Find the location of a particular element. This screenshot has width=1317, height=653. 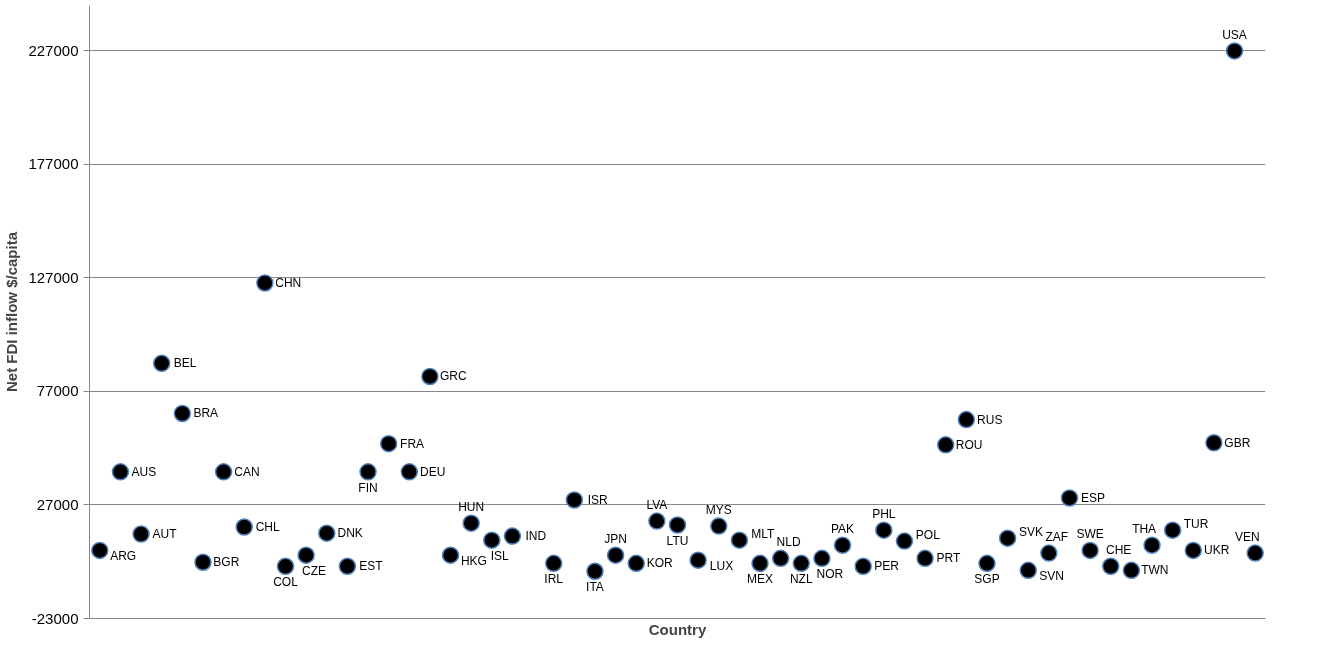

series-label: LTU is located at coordinates (677, 540).